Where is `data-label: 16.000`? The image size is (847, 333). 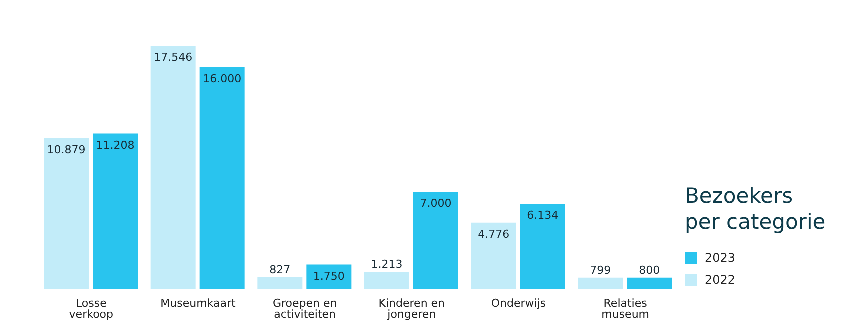 data-label: 16.000 is located at coordinates (222, 79).